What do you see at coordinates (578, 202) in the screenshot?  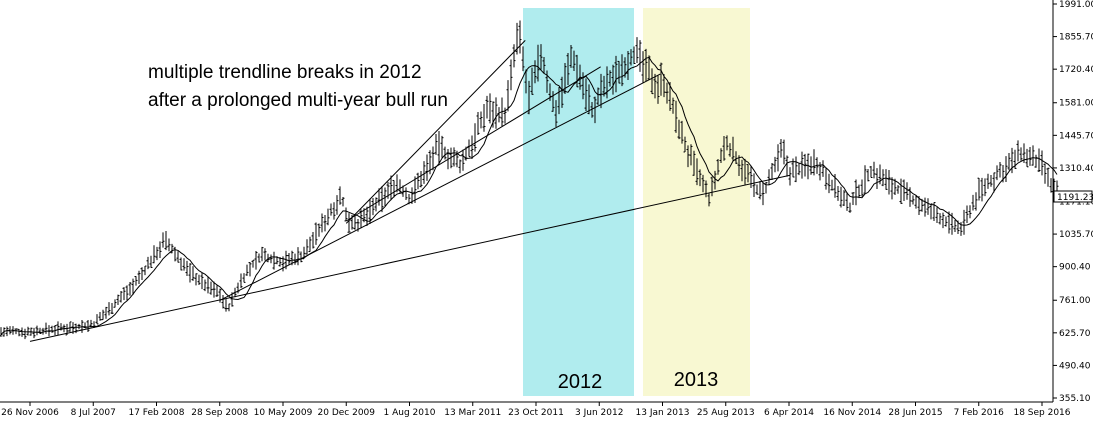 I see `band-2012` at bounding box center [578, 202].